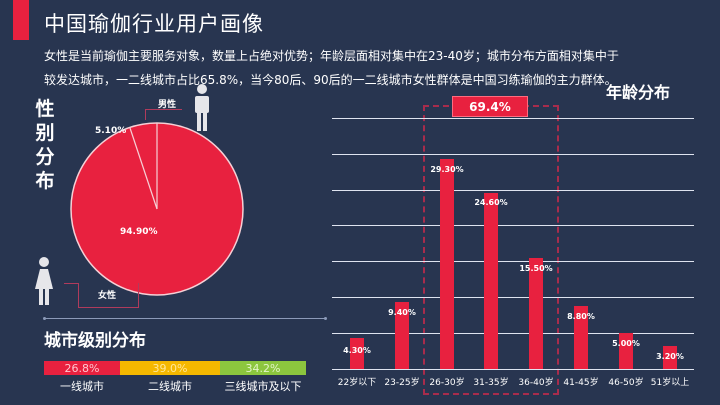 The image size is (720, 405). Describe the element at coordinates (167, 105) in the screenshot. I see `male-label: 男性` at that location.